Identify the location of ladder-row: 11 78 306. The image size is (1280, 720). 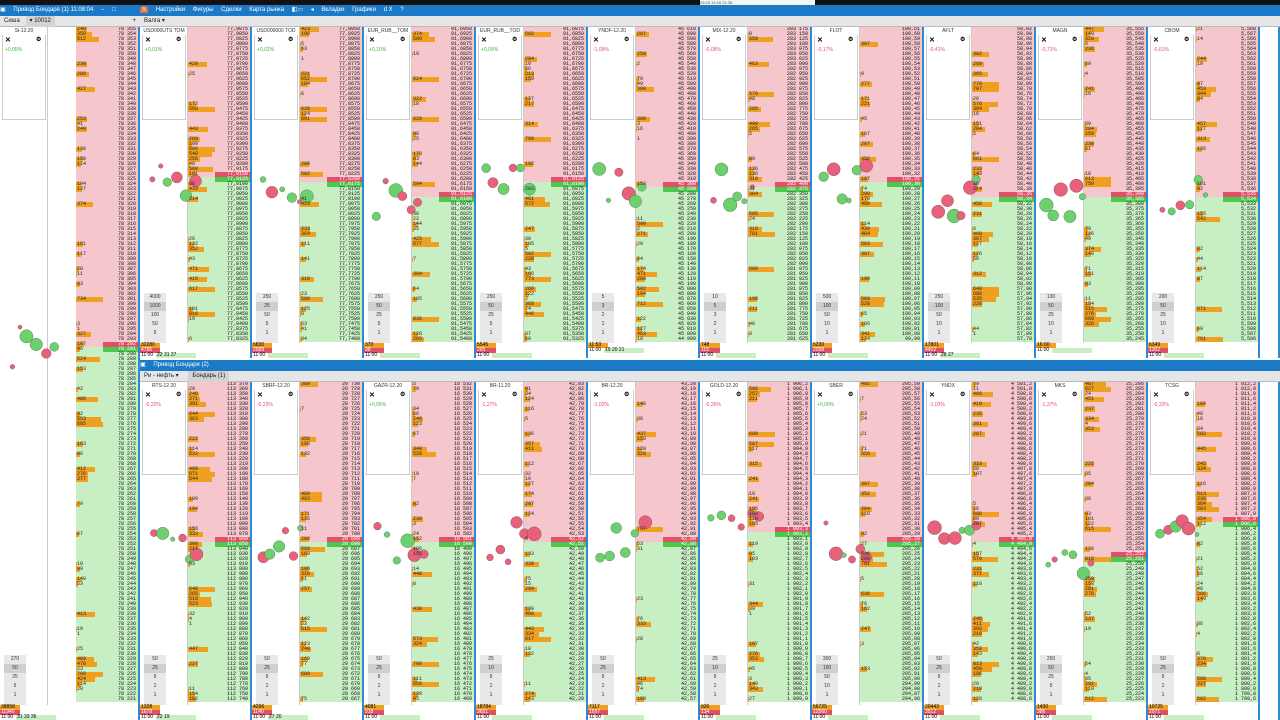
(107, 274).